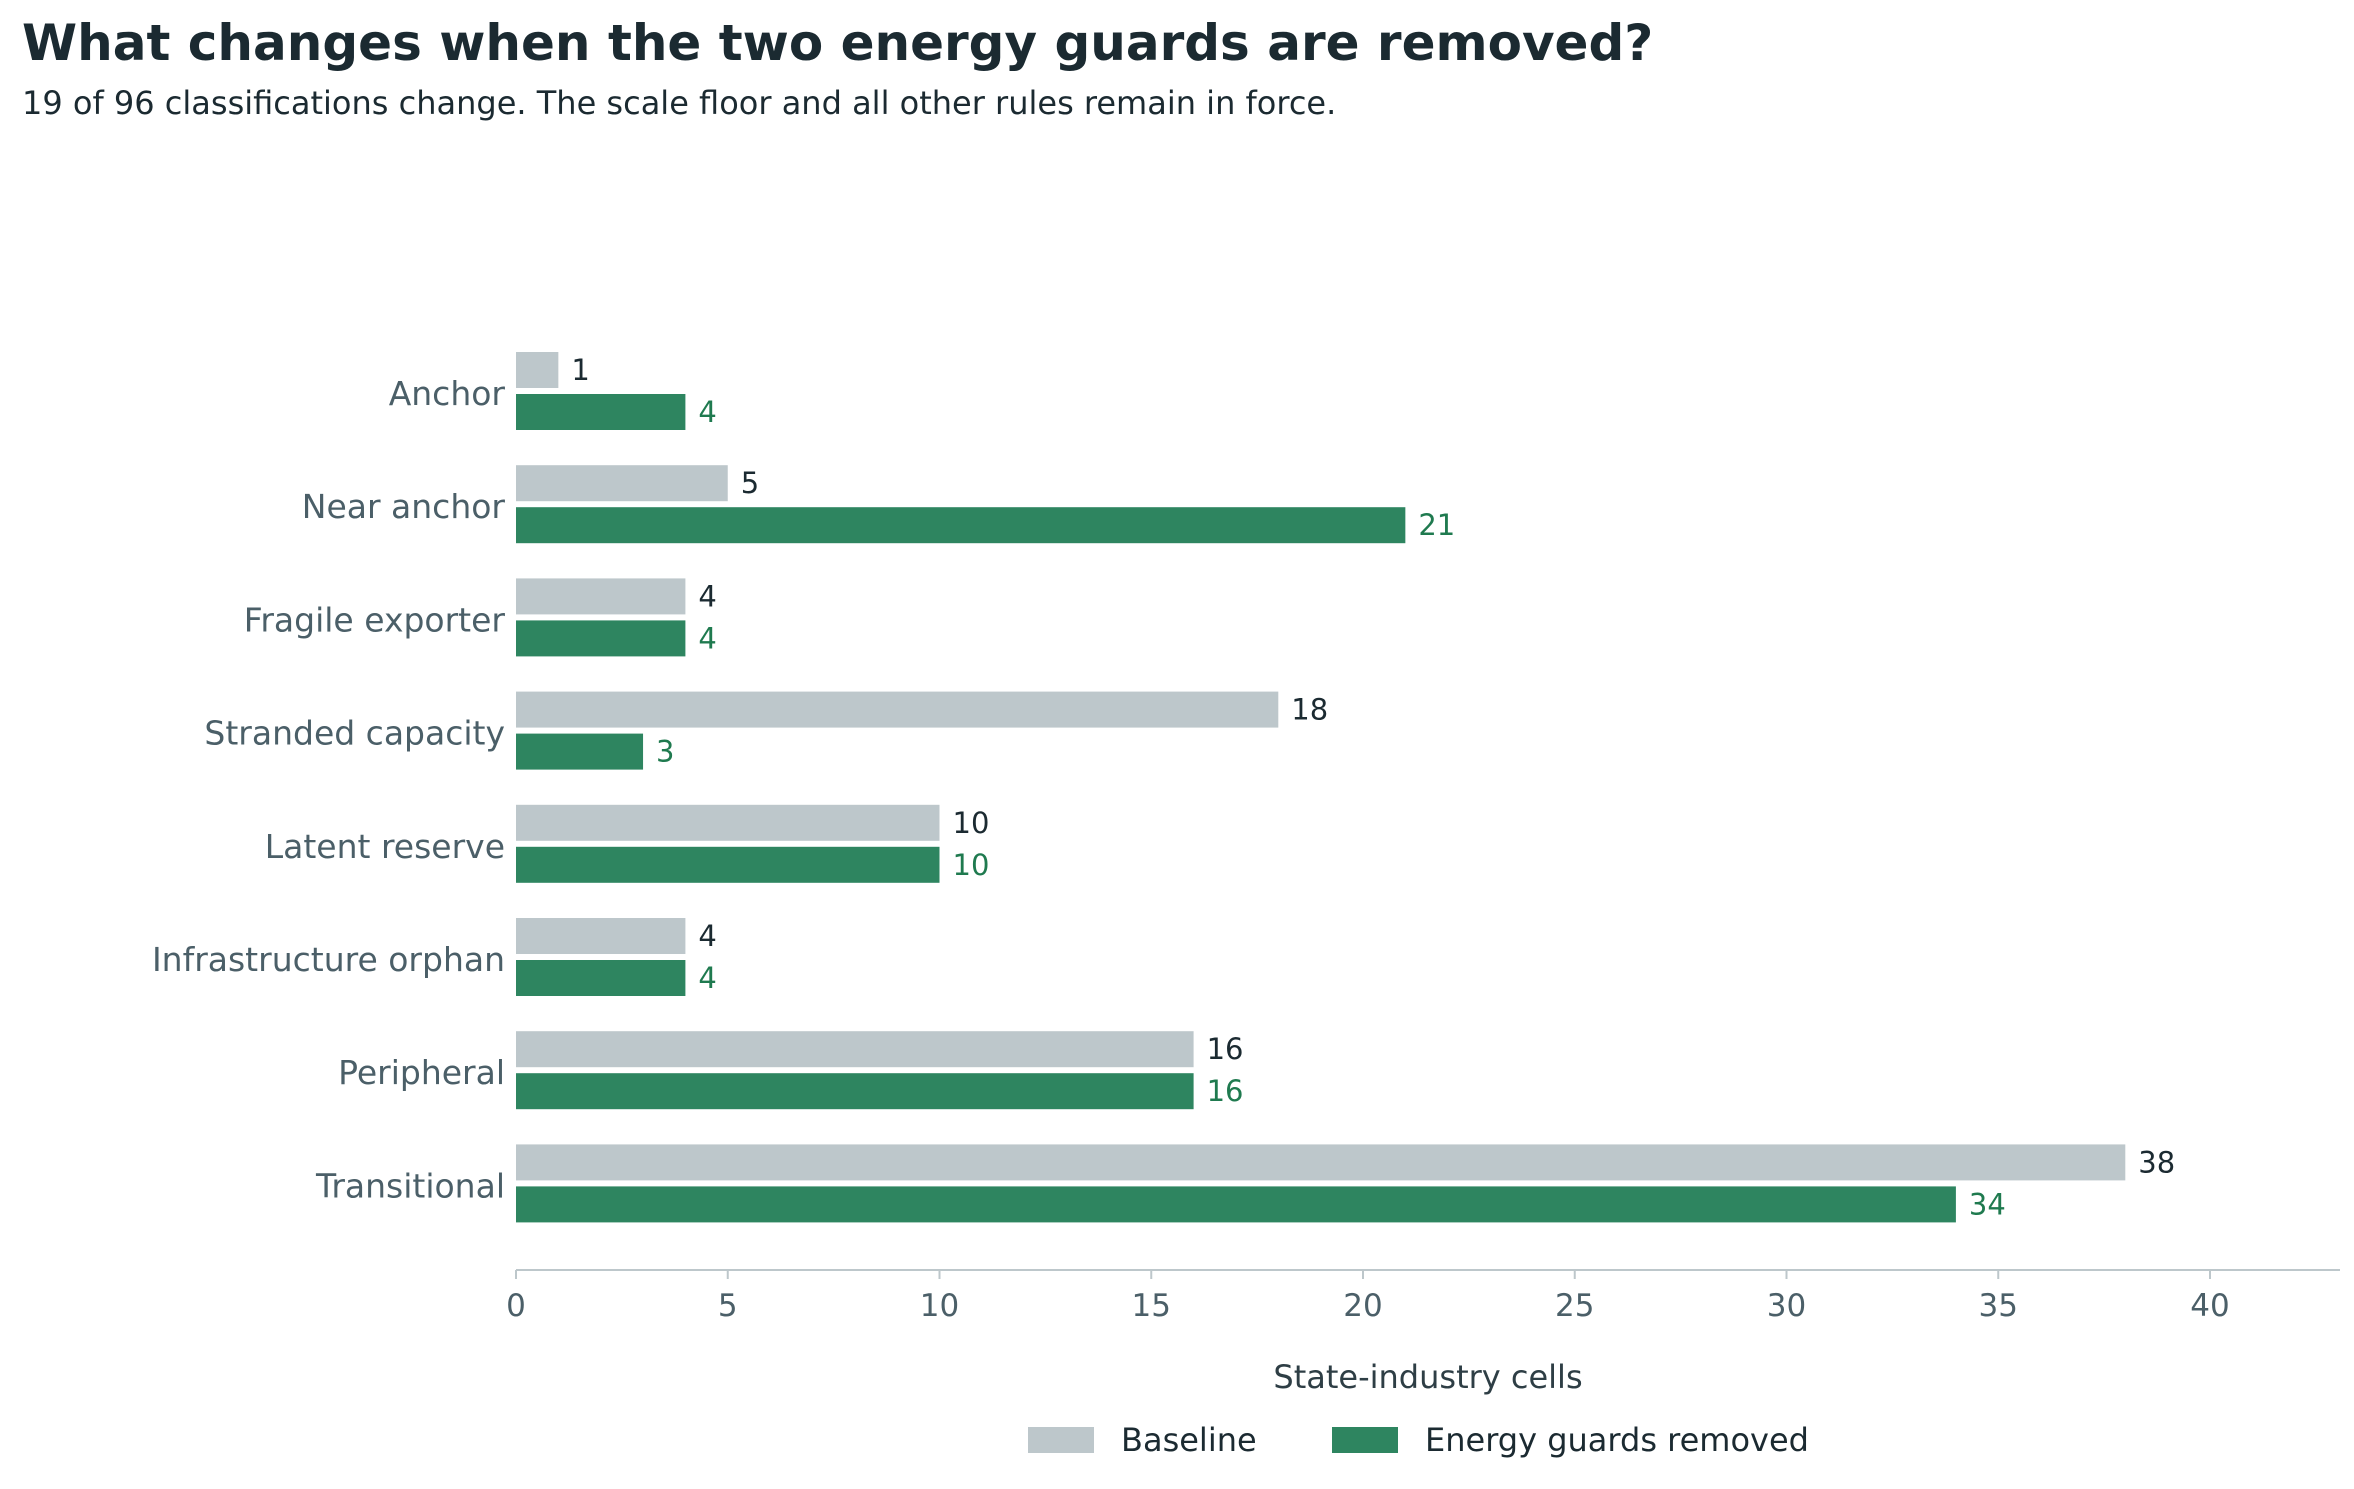 Image resolution: width=2354 pixels, height=1489 pixels. Describe the element at coordinates (1574, 1306) in the screenshot. I see `x-tick-label-25: 25` at that location.